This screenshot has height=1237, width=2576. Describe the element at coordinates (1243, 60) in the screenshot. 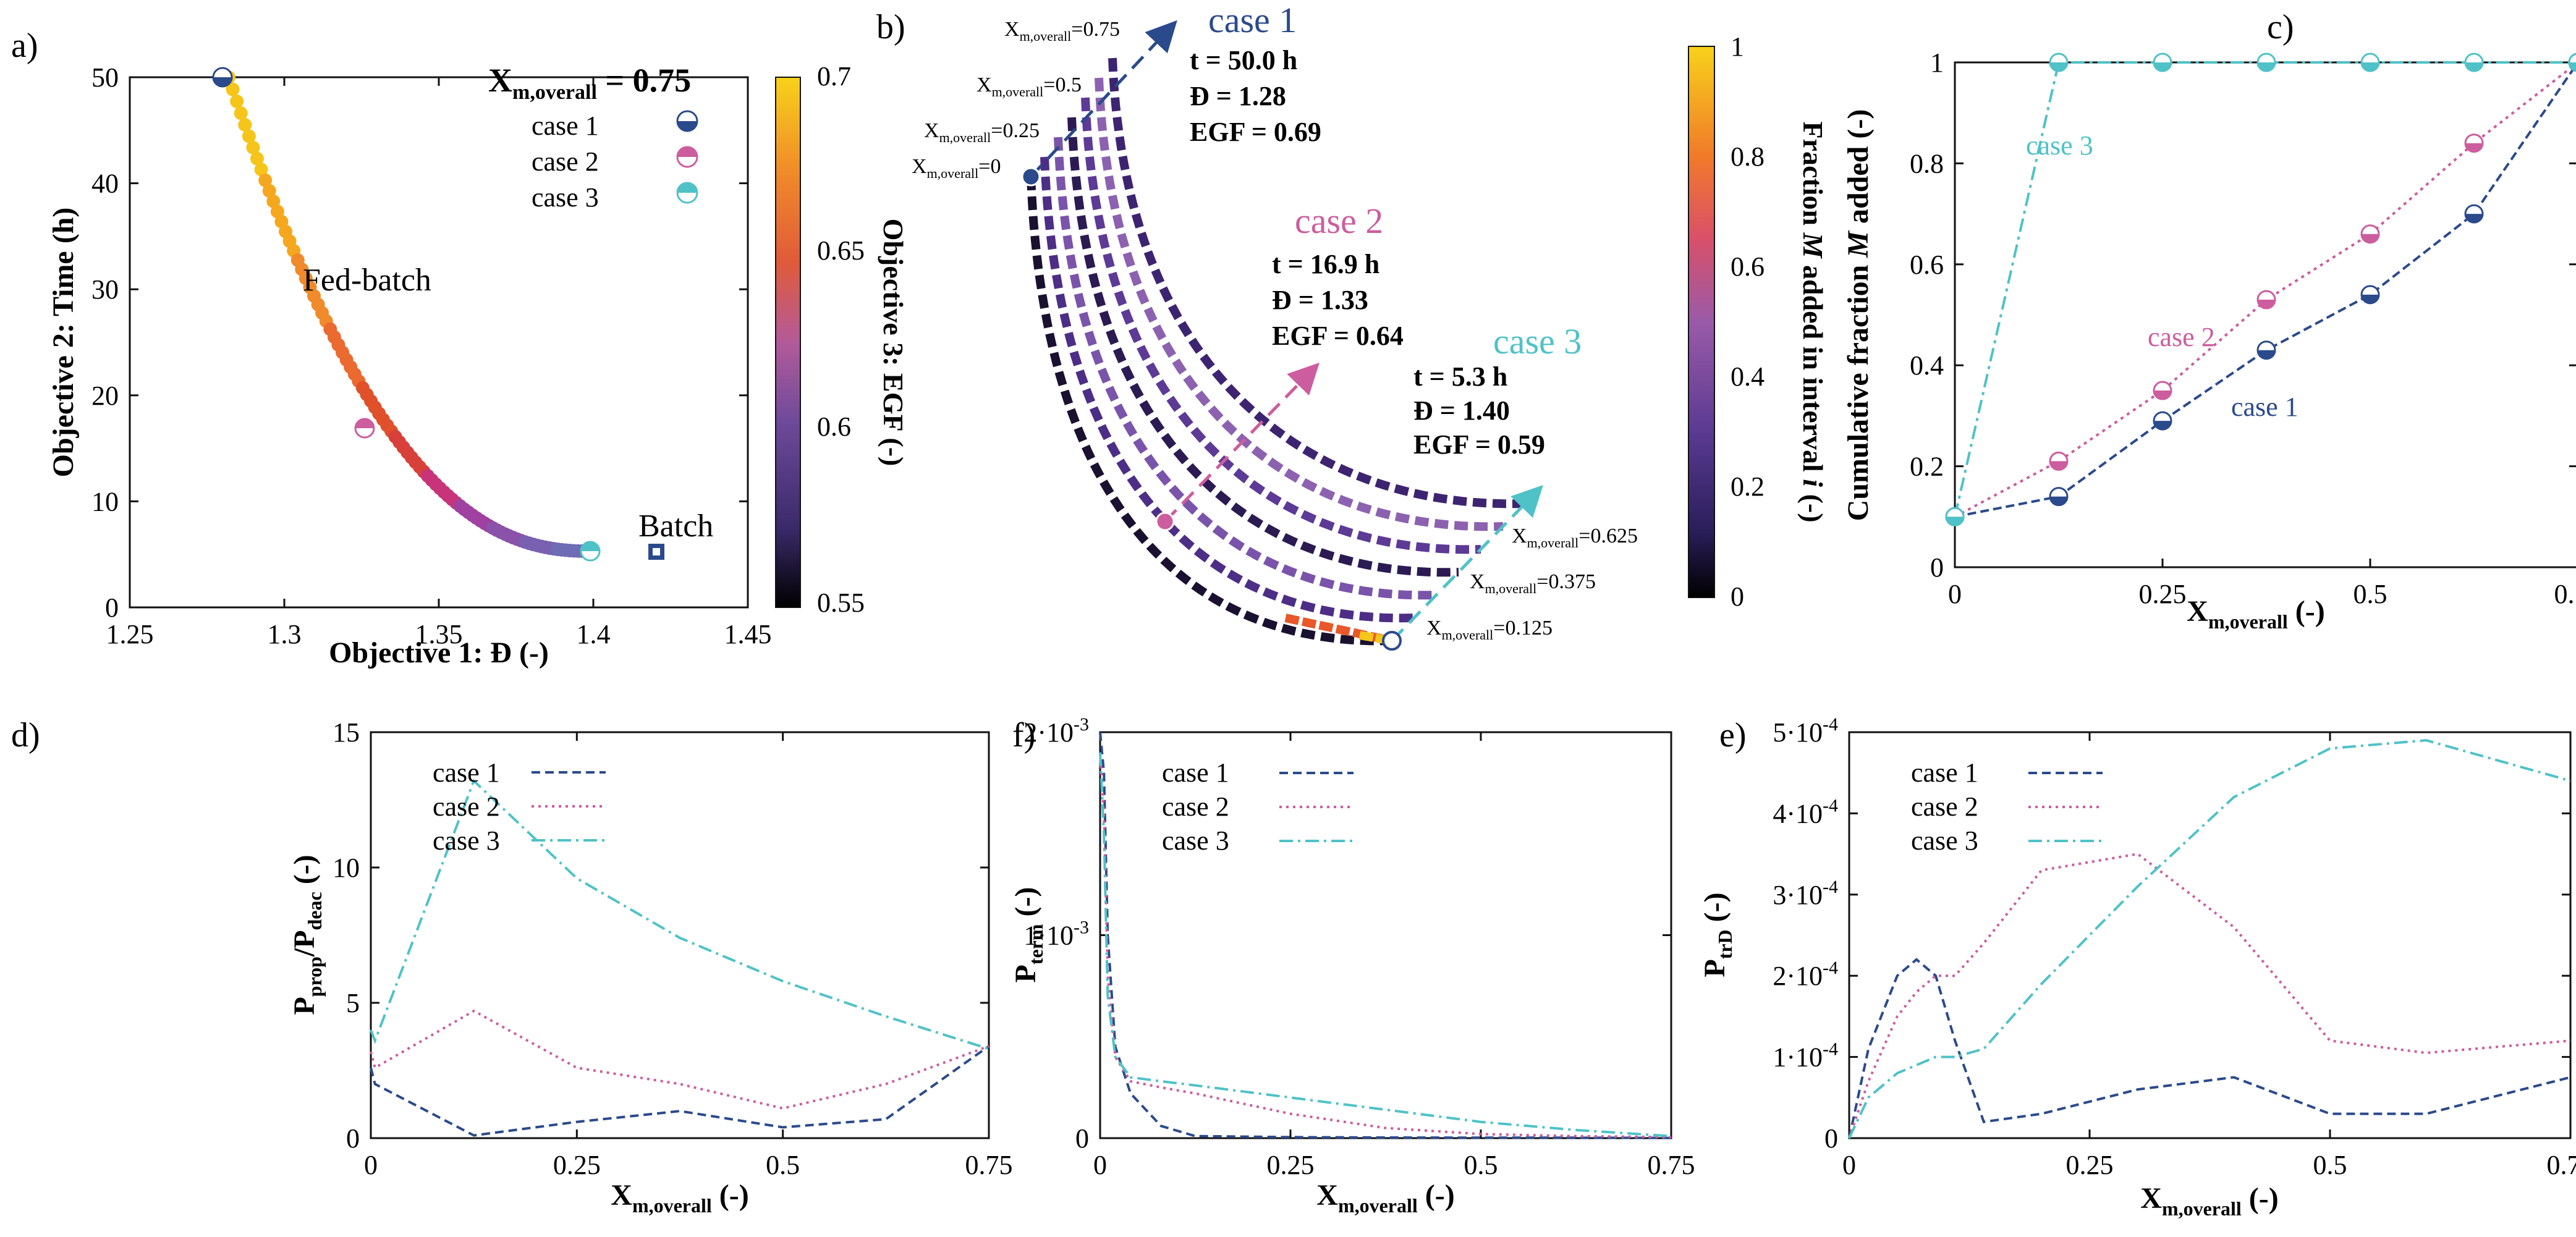

I see `b-case-1-time: t = 50.0 h` at that location.